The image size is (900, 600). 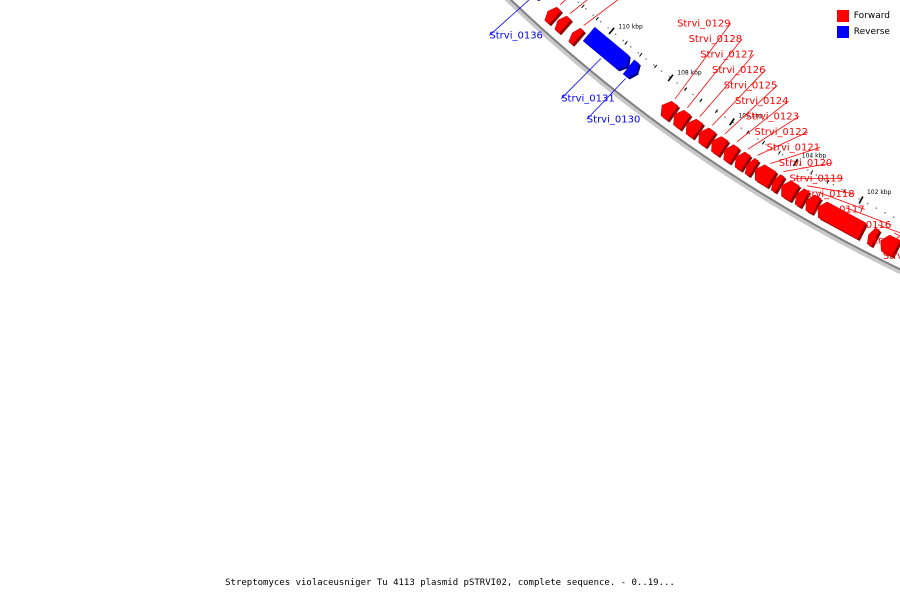 What do you see at coordinates (806, 163) in the screenshot?
I see `gene-label-strvi_0120: Strvi_0120` at bounding box center [806, 163].